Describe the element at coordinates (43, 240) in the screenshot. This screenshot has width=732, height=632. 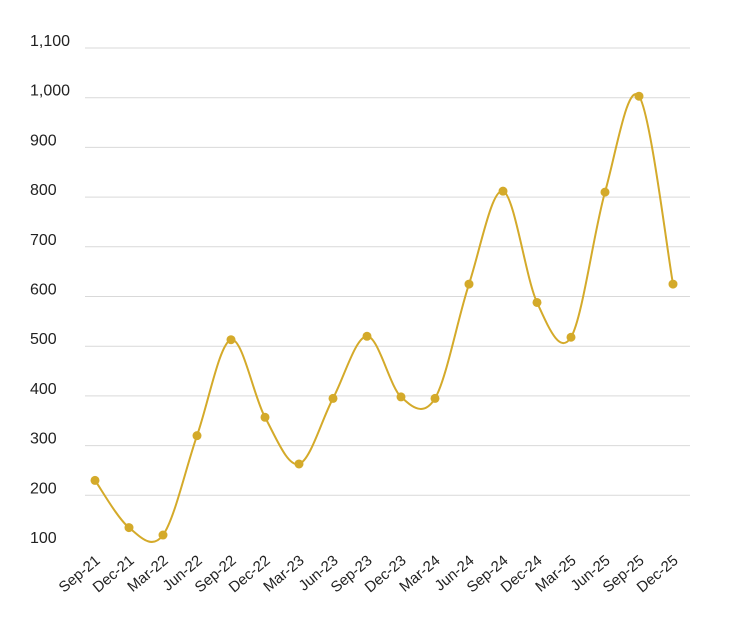
I see `y-tick-label: 700` at that location.